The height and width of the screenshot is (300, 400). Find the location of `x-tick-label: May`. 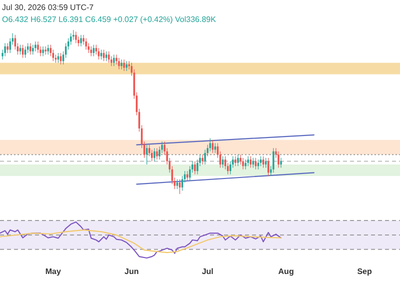

x-tick-label: May is located at coordinates (53, 271).